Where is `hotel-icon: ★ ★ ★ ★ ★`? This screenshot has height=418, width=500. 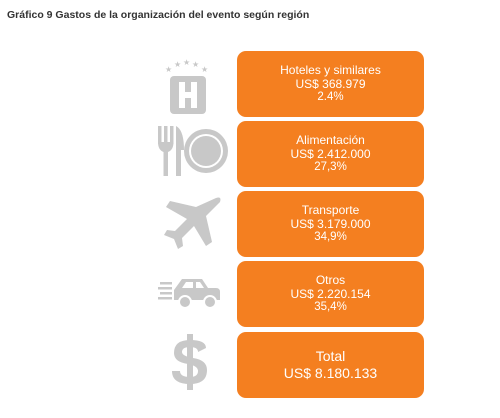 hotel-icon: ★ ★ ★ ★ ★ is located at coordinates (190, 87).